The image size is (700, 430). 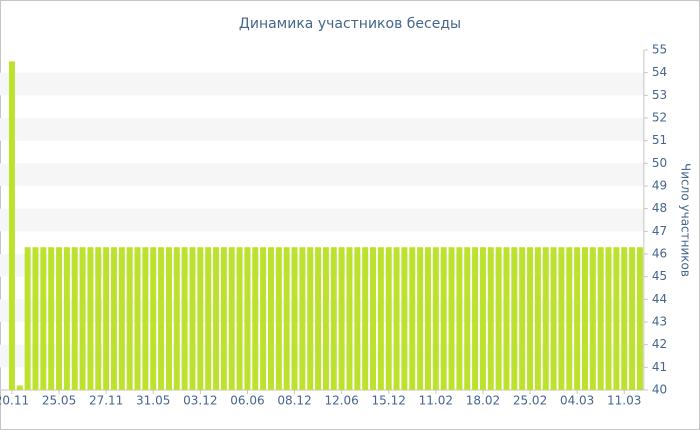 What do you see at coordinates (659, 118) in the screenshot?
I see `y-tick-label: 52` at bounding box center [659, 118].